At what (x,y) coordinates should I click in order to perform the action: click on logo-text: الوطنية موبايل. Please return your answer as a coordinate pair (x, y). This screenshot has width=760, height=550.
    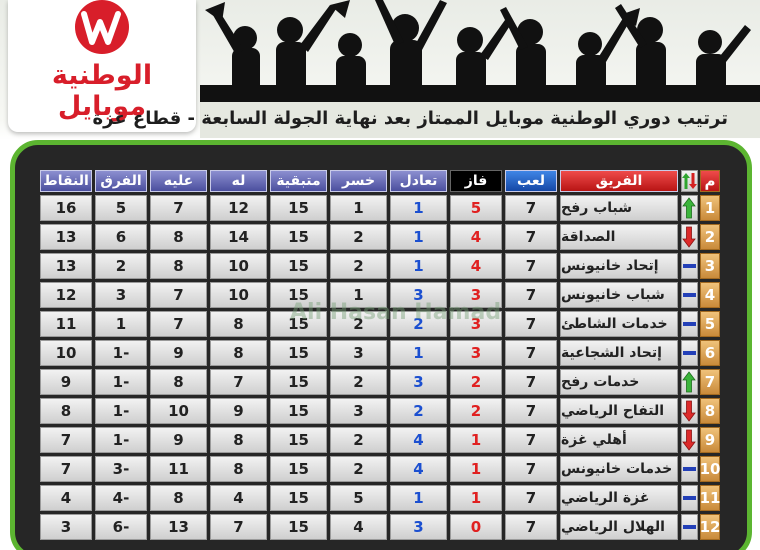
    Looking at the image, I should click on (102, 91).